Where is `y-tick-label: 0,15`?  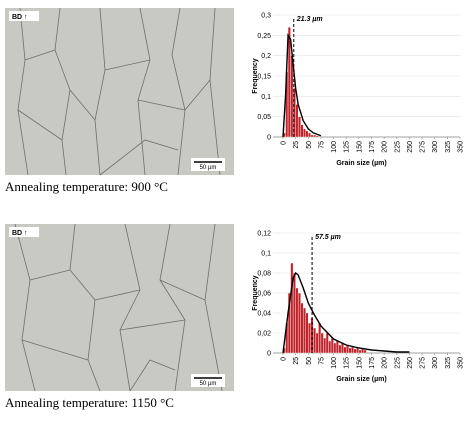 y-tick-label: 0,15 is located at coordinates (264, 77).